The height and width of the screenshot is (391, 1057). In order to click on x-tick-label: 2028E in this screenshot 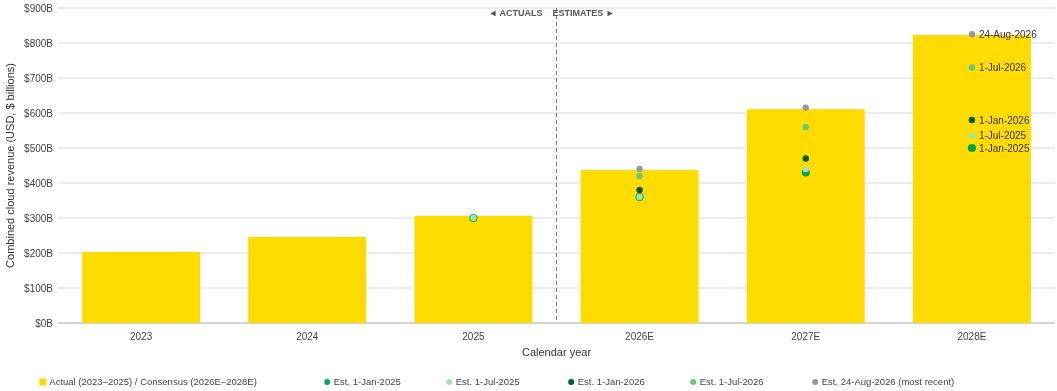, I will do `click(972, 336)`.